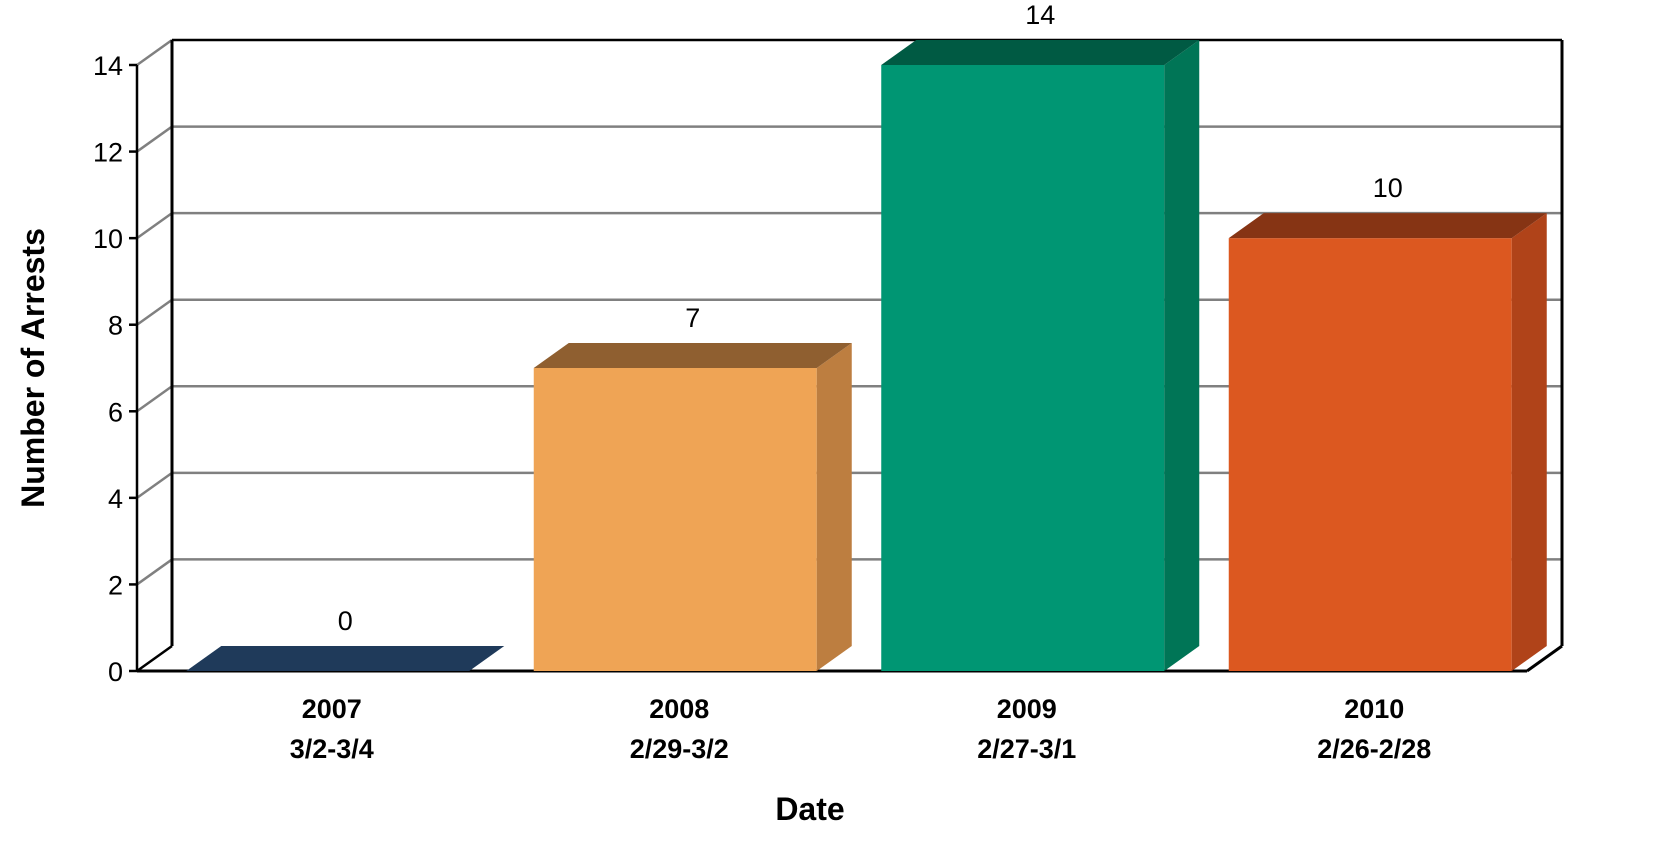 Image resolution: width=1661 pixels, height=868 pixels. Describe the element at coordinates (1027, 709) in the screenshot. I see `x-tick-label-year: 2009` at that location.